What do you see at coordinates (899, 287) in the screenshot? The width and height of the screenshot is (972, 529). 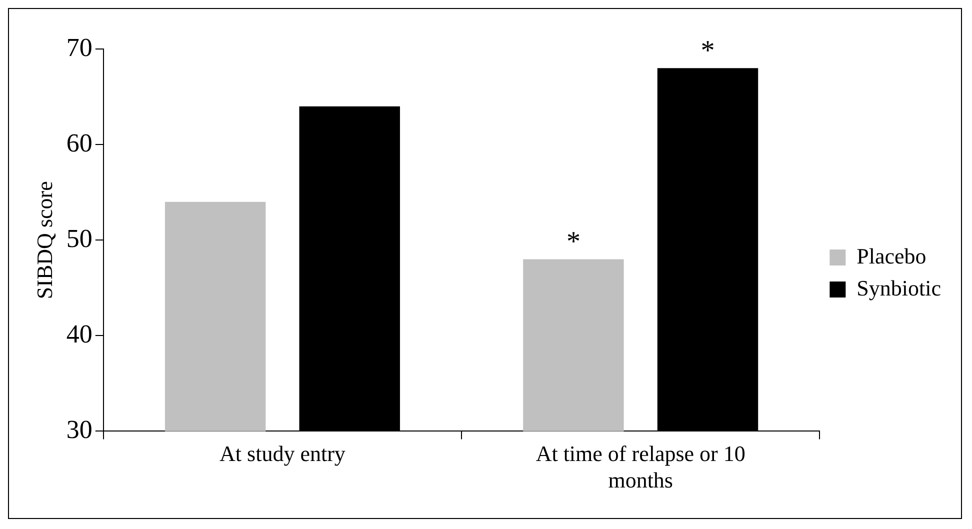 I see `legend-label: Synbiotic` at bounding box center [899, 287].